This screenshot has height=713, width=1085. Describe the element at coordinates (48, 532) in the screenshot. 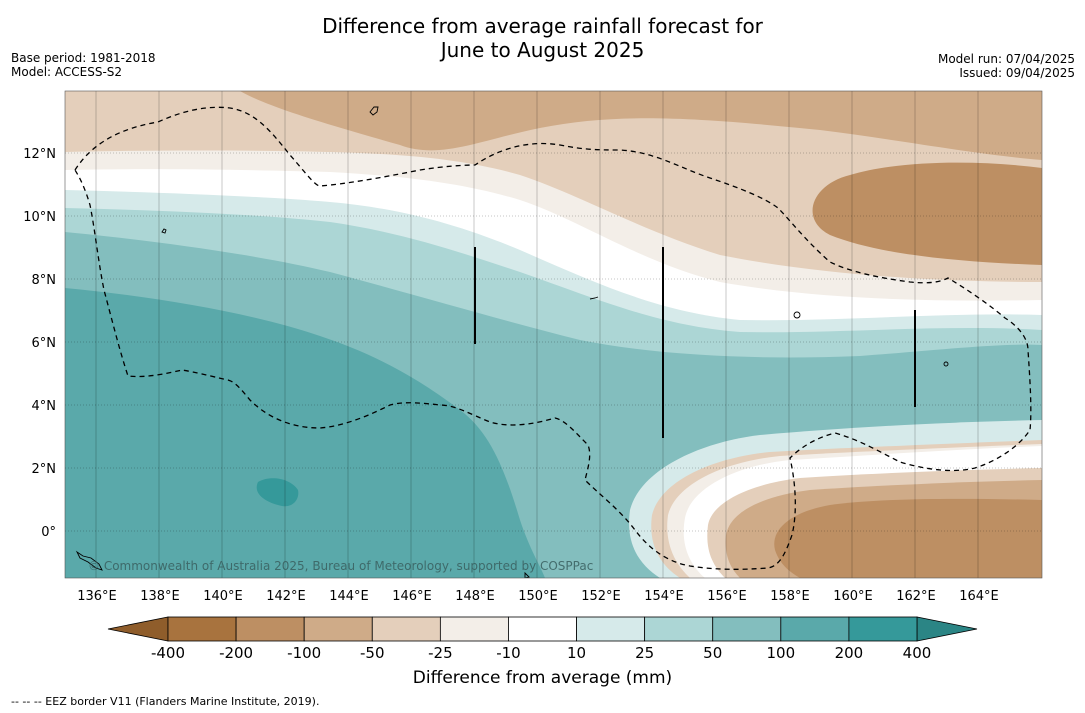

I see `lat-label-0: 0°` at that location.